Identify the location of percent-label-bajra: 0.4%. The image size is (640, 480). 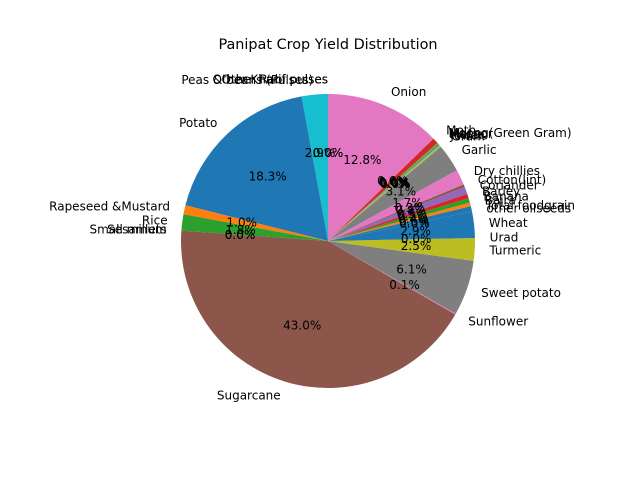
(413, 219).